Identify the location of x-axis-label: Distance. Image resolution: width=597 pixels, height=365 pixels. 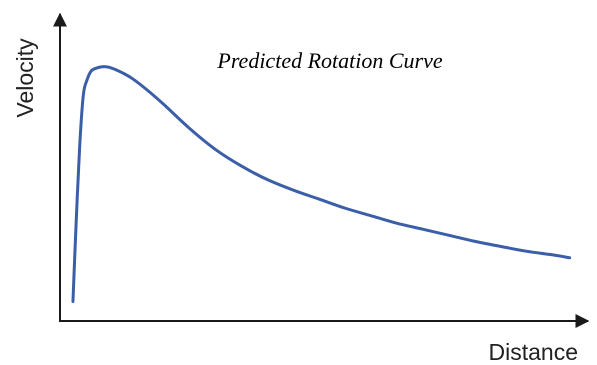
(533, 352).